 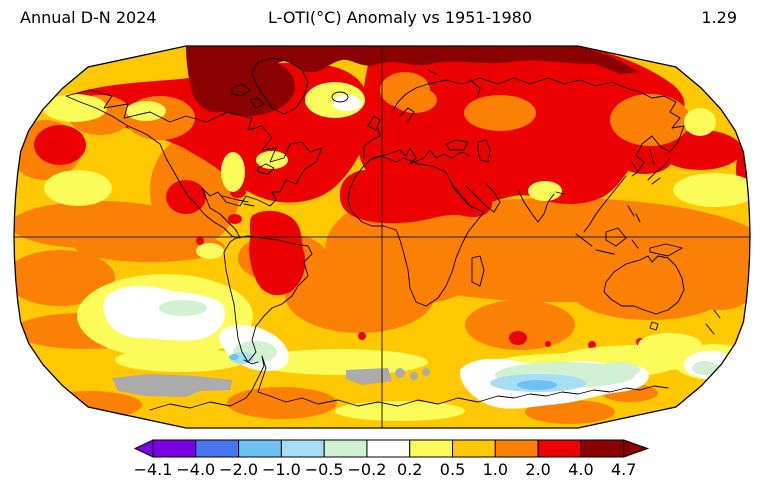 I want to click on colorbar-right-arrow, so click(x=636, y=448).